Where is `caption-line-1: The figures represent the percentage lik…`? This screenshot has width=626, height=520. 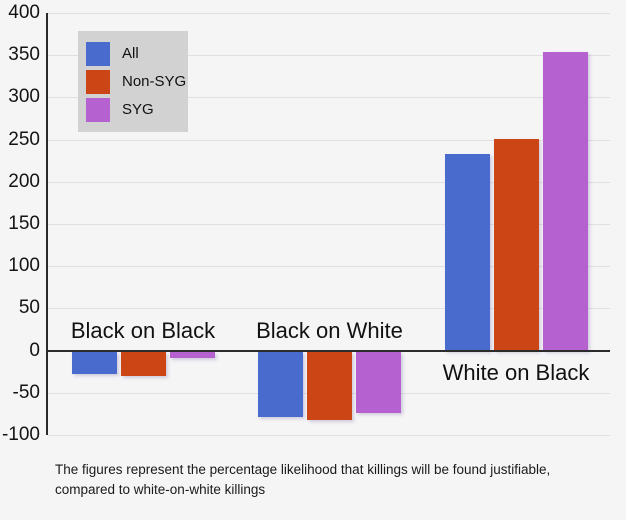
caption-line-1: The figures represent the percentage lik… is located at coordinates (303, 469).